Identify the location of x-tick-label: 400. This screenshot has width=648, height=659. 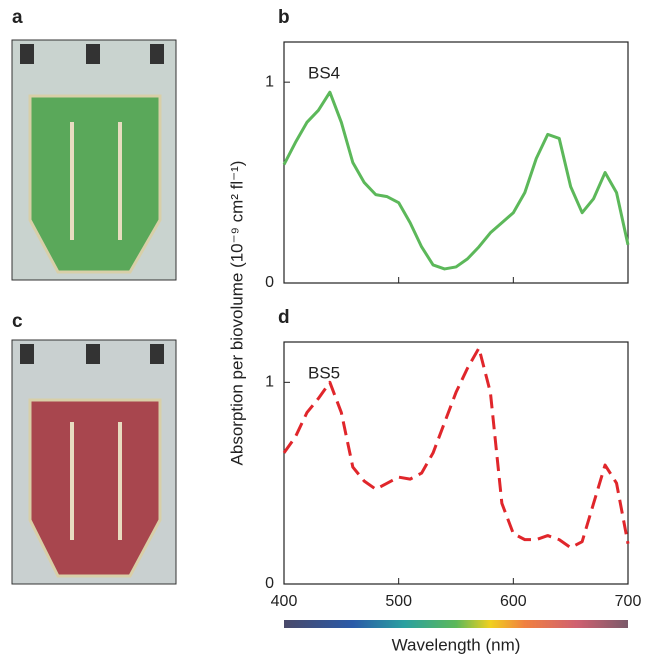
(284, 601).